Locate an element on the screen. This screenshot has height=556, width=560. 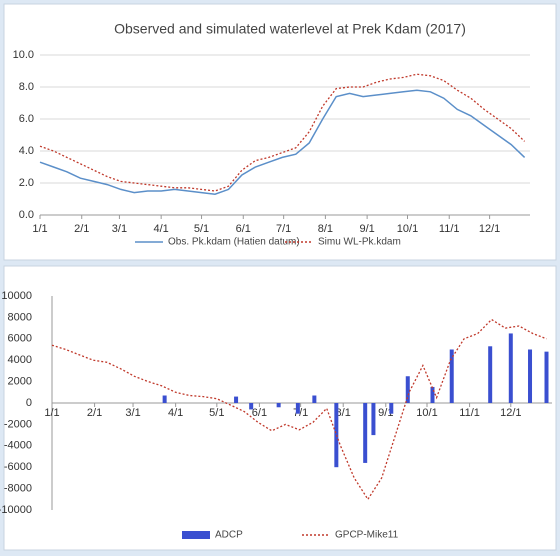
y-tick-label: 2.0 is located at coordinates (26, 183).